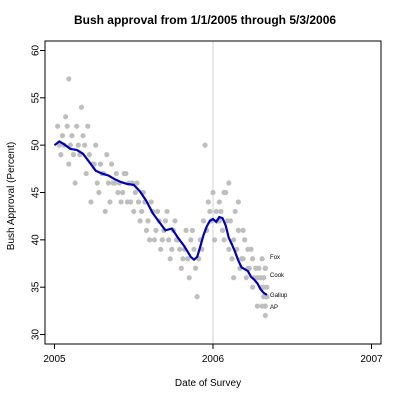 This screenshot has width=400, height=400. Describe the element at coordinates (36, 98) in the screenshot. I see `y-tick-label: 55` at that location.